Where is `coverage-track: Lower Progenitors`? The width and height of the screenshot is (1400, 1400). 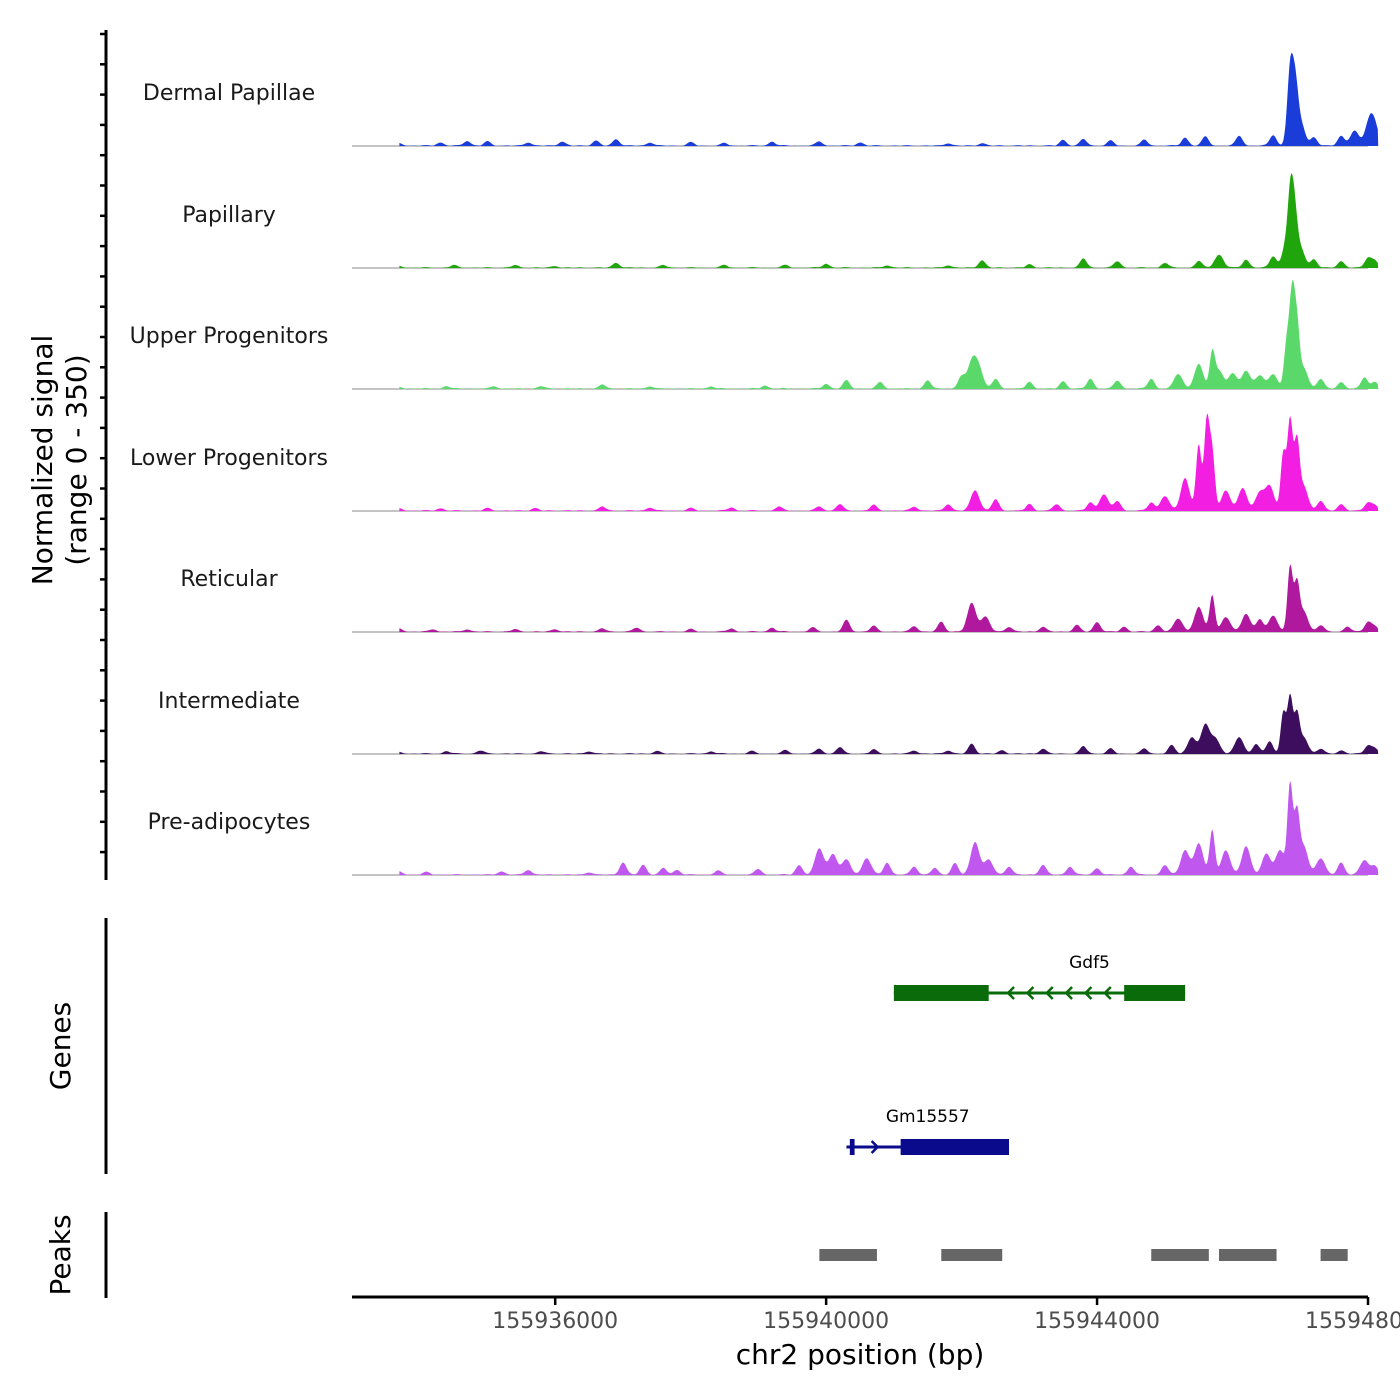
coverage-track: Lower Progenitors is located at coordinates (754, 462).